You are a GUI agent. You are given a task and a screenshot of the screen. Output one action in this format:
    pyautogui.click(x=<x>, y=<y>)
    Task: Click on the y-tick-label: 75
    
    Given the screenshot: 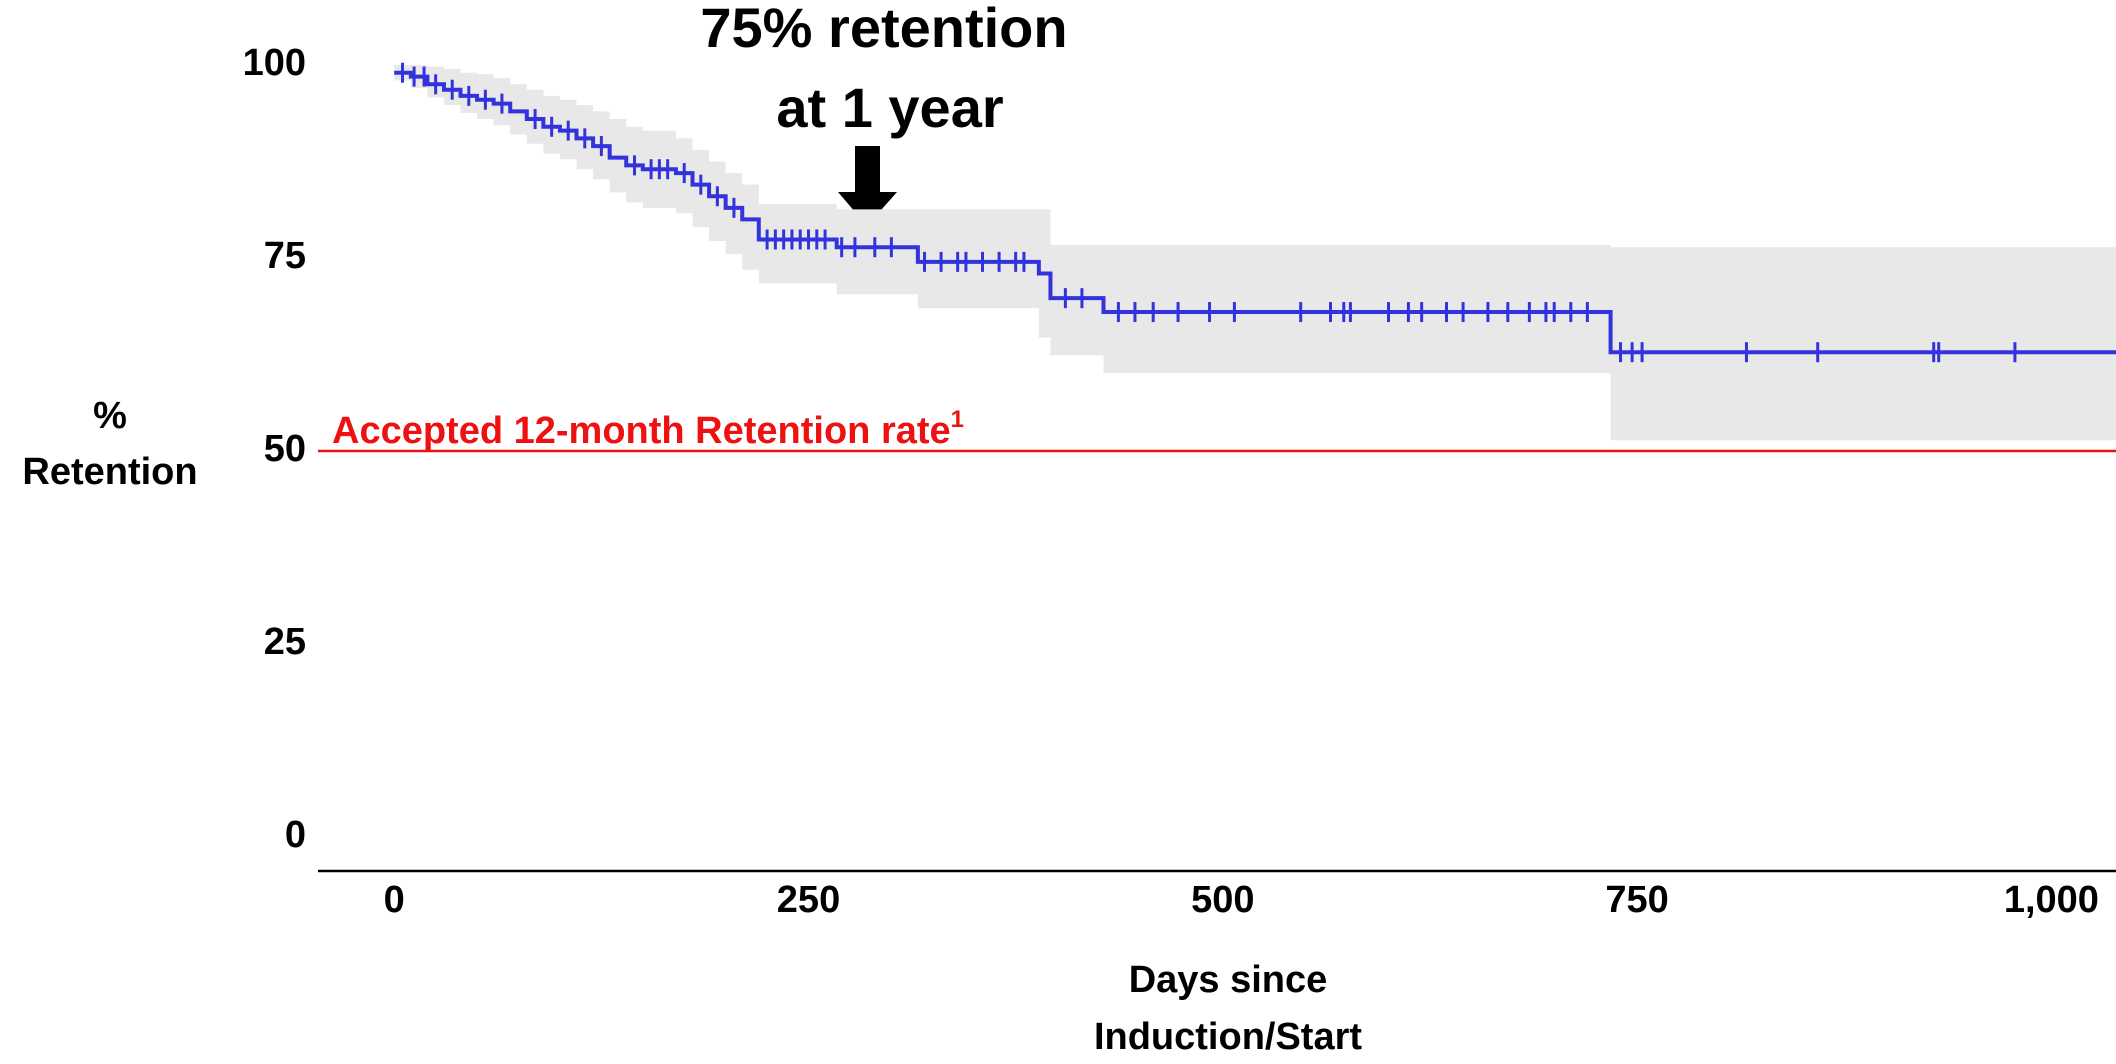 What is the action you would take?
    pyautogui.click(x=285, y=256)
    